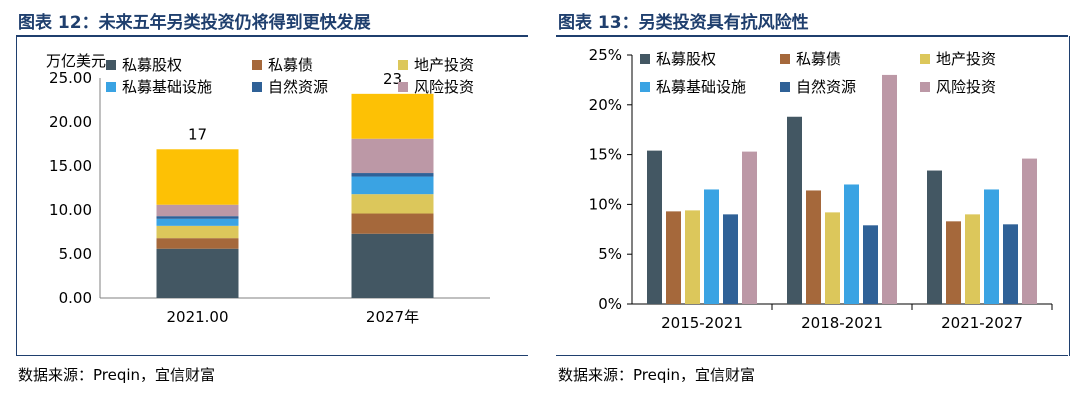  Describe the element at coordinates (657, 375) in the screenshot. I see `right-source-note: 数据来源：Preqin，宜信财富` at that location.